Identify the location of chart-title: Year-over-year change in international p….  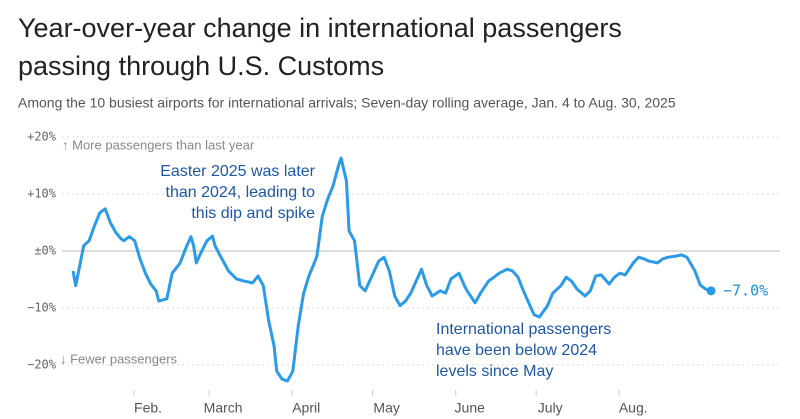
(320, 28).